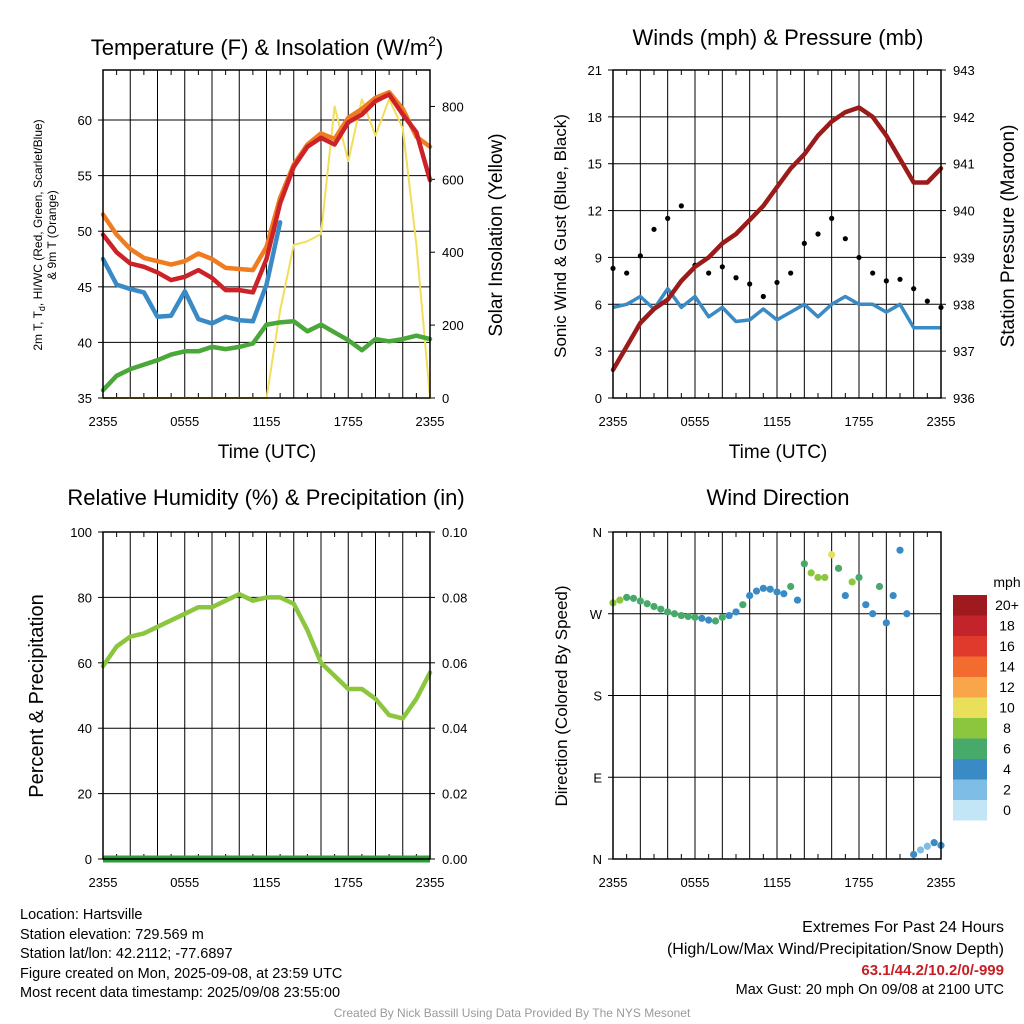 The height and width of the screenshot is (1024, 1024). I want to click on temperature-y2label: Solar Insolation (Yellow), so click(496, 234).